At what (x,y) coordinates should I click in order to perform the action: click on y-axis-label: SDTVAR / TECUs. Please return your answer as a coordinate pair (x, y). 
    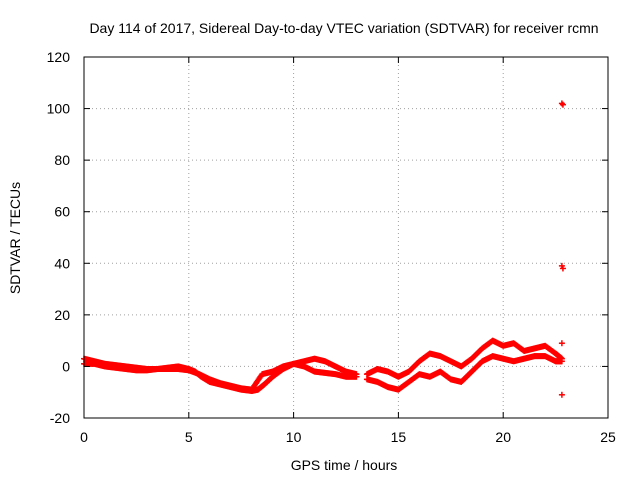
    Looking at the image, I should click on (15, 238).